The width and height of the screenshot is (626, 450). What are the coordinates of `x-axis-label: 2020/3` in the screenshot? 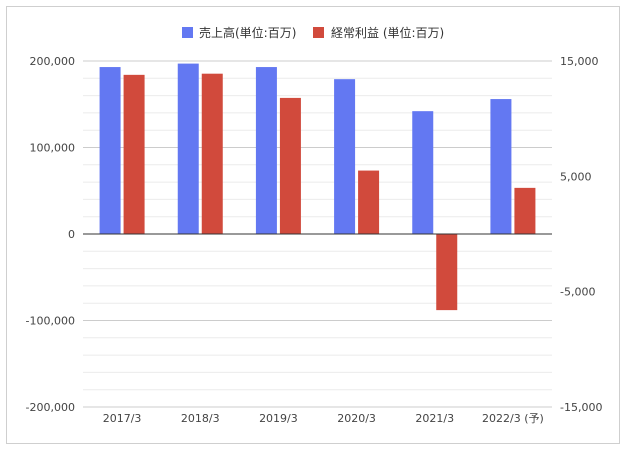 It's located at (356, 418).